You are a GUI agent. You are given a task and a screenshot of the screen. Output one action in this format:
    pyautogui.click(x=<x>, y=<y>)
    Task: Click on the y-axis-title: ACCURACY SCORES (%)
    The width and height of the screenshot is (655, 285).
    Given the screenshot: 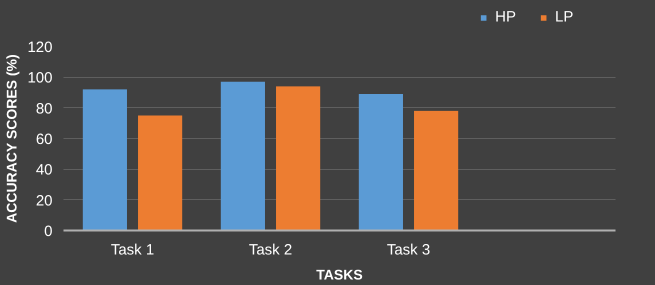 What is the action you would take?
    pyautogui.click(x=11, y=138)
    